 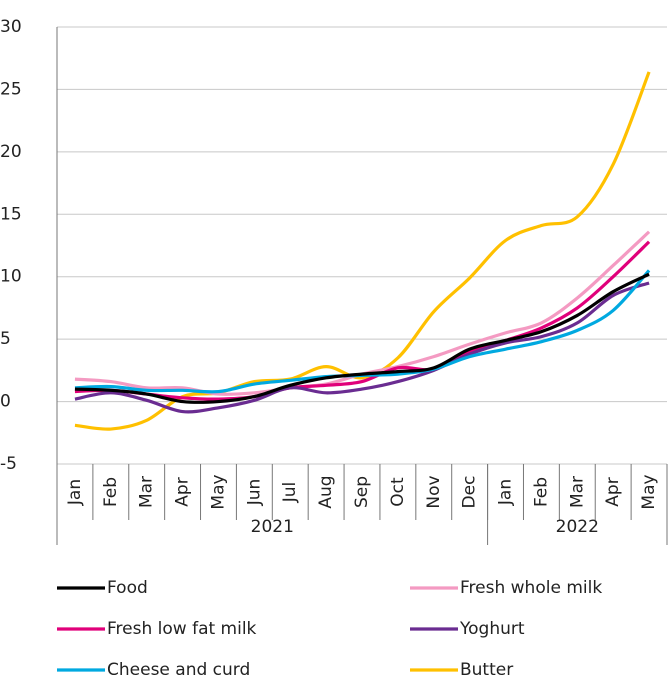 What do you see at coordinates (5, 402) in the screenshot?
I see `y-tick-label: 0` at bounding box center [5, 402].